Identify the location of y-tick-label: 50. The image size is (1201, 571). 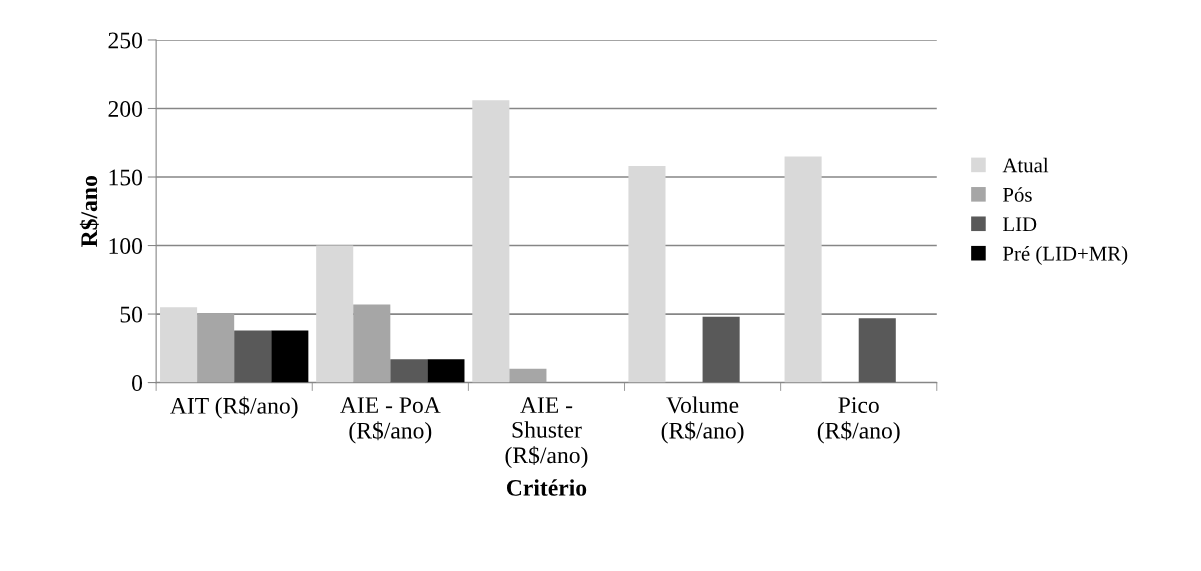
(131, 314).